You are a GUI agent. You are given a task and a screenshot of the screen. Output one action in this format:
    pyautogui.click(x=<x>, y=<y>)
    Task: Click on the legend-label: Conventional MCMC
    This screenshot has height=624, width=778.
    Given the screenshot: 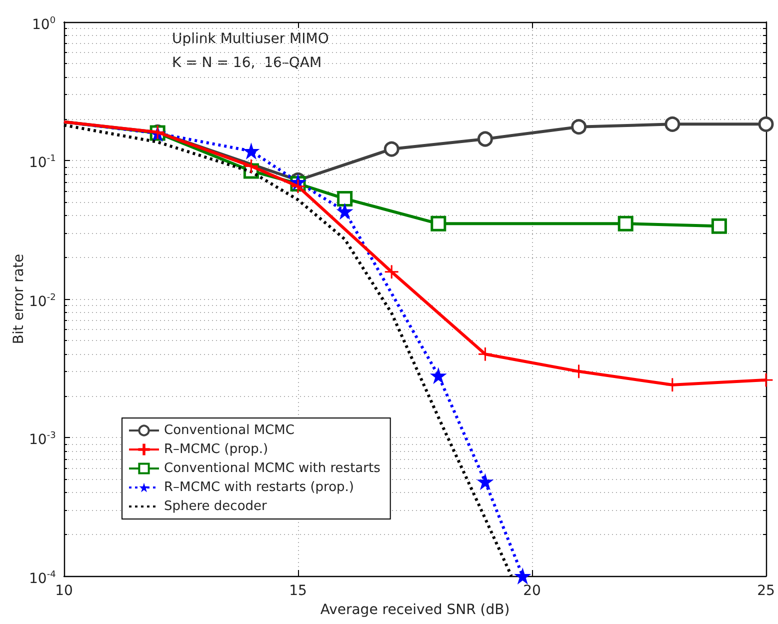 What is the action you would take?
    pyautogui.click(x=229, y=430)
    